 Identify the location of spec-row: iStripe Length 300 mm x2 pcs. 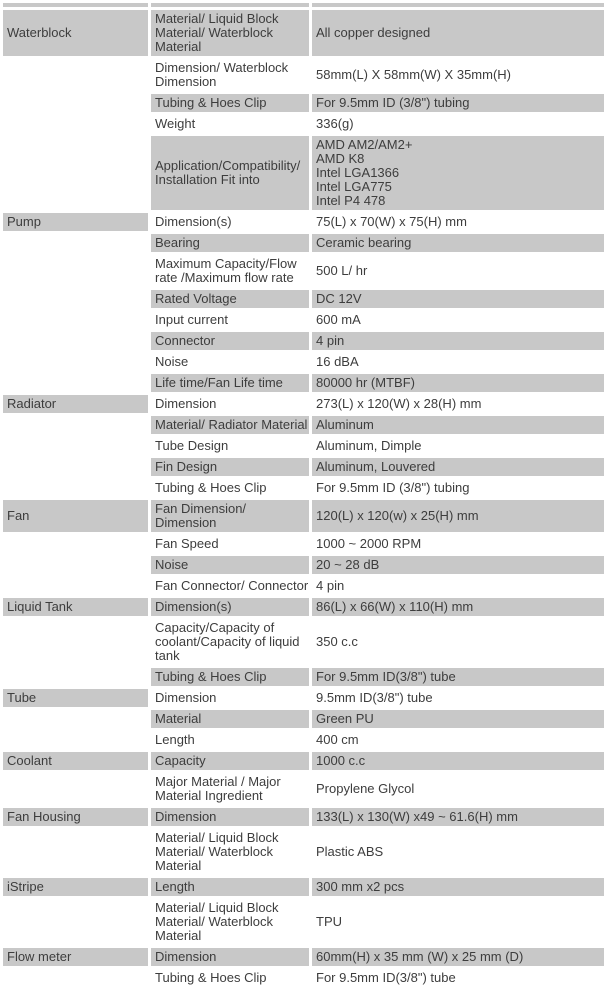
(303, 887).